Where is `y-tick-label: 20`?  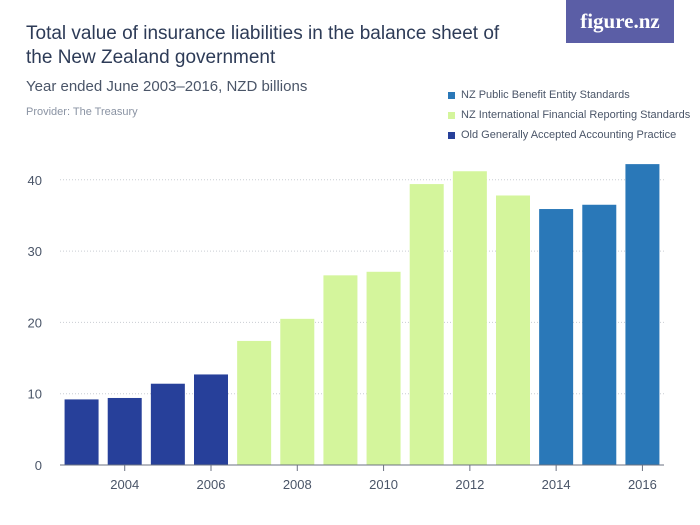 y-tick-label: 20 is located at coordinates (35, 322).